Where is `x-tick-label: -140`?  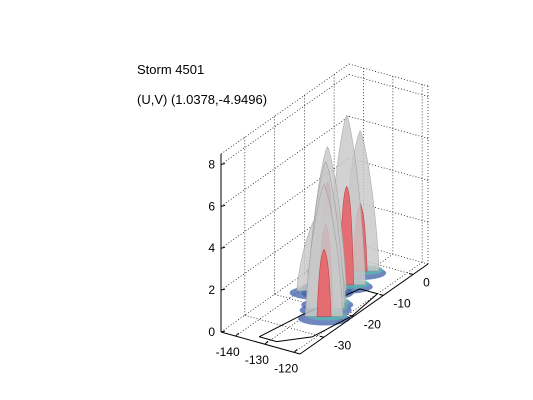 x-tick-label: -140 is located at coordinates (228, 352).